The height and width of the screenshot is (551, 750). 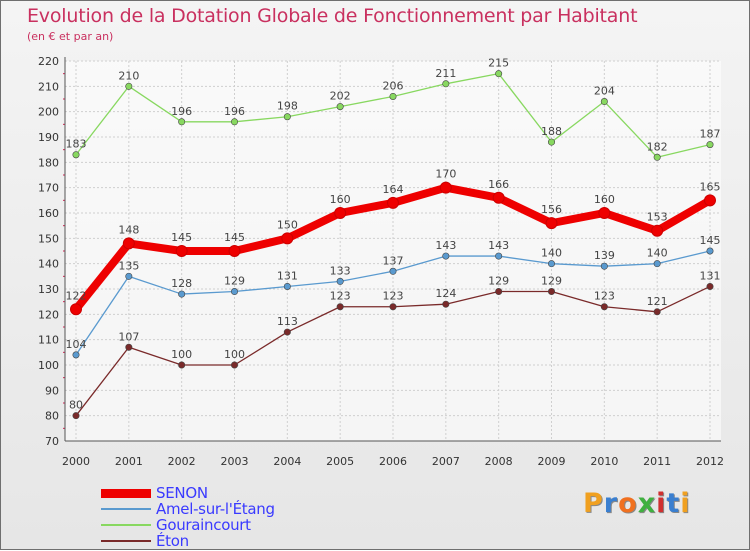 What do you see at coordinates (48, 365) in the screenshot?
I see `y-tick-label: 100` at bounding box center [48, 365].